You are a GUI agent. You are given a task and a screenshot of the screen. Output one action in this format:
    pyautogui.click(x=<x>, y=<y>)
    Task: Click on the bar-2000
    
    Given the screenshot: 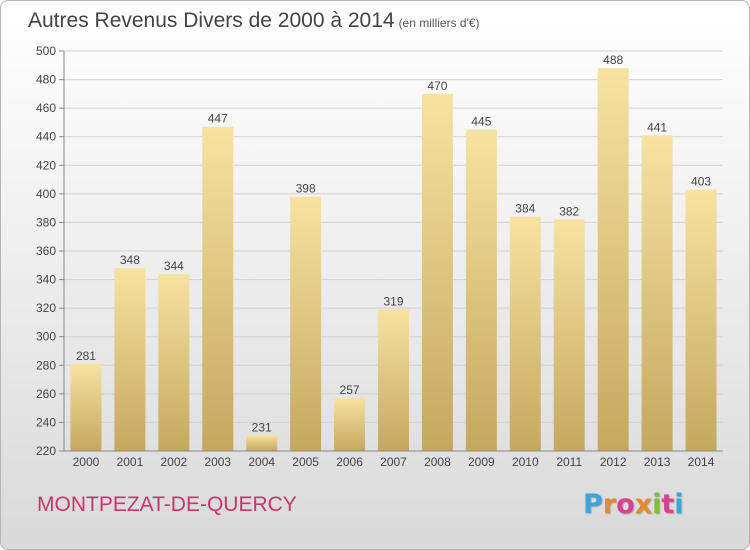 What is the action you would take?
    pyautogui.click(x=86, y=407)
    